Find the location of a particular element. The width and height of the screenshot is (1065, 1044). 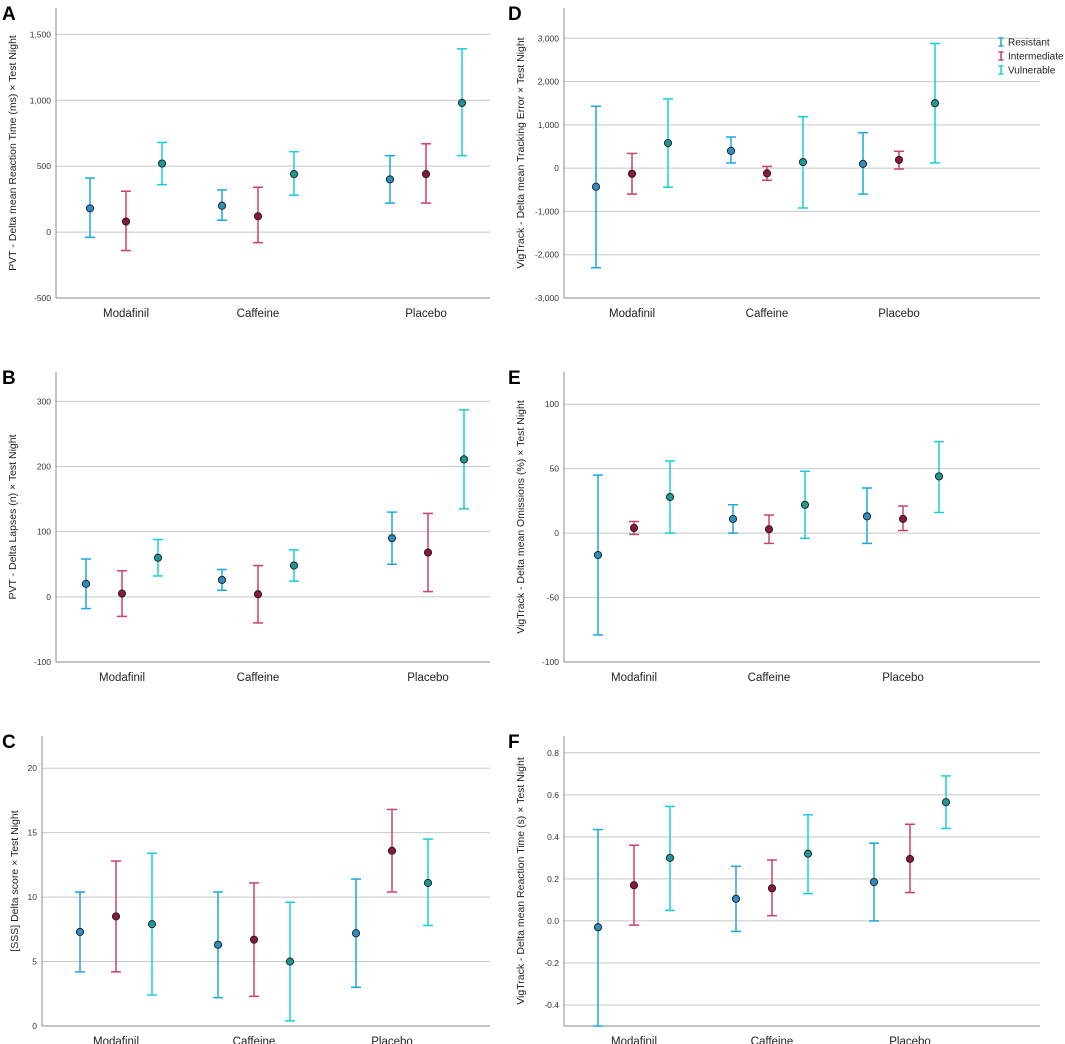

legend-label-intermediate: Intermediate is located at coordinates (1036, 57).